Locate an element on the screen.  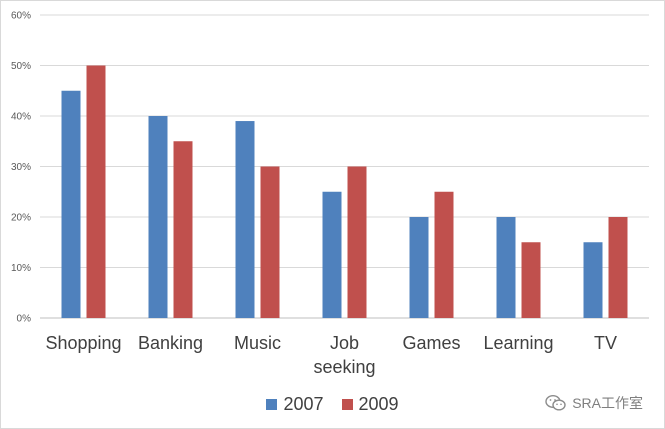
x-tick-label-line: TV is located at coordinates (605, 343).